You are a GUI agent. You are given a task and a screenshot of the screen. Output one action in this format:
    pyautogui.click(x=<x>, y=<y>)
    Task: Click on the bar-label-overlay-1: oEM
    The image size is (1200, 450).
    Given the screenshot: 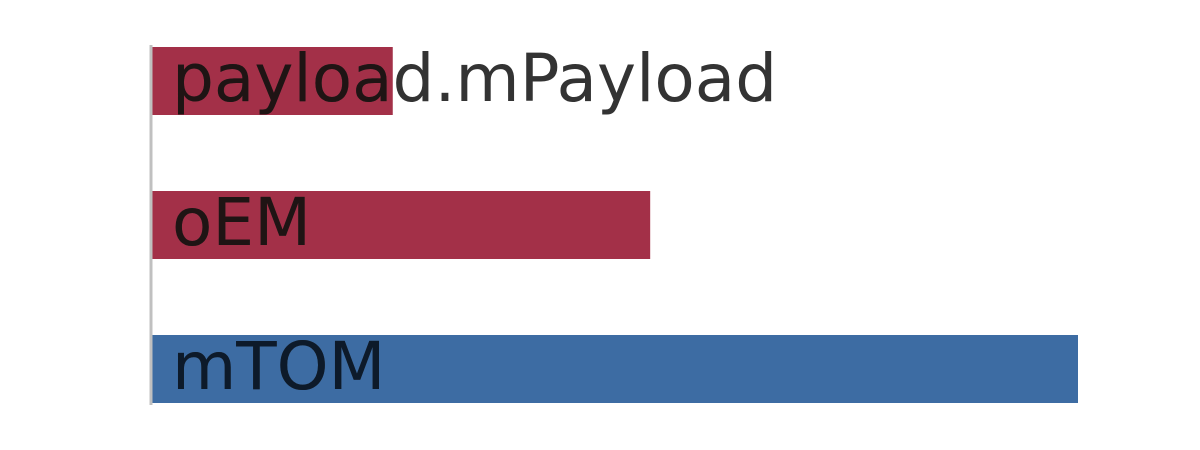 What is the action you would take?
    pyautogui.click(x=241, y=222)
    